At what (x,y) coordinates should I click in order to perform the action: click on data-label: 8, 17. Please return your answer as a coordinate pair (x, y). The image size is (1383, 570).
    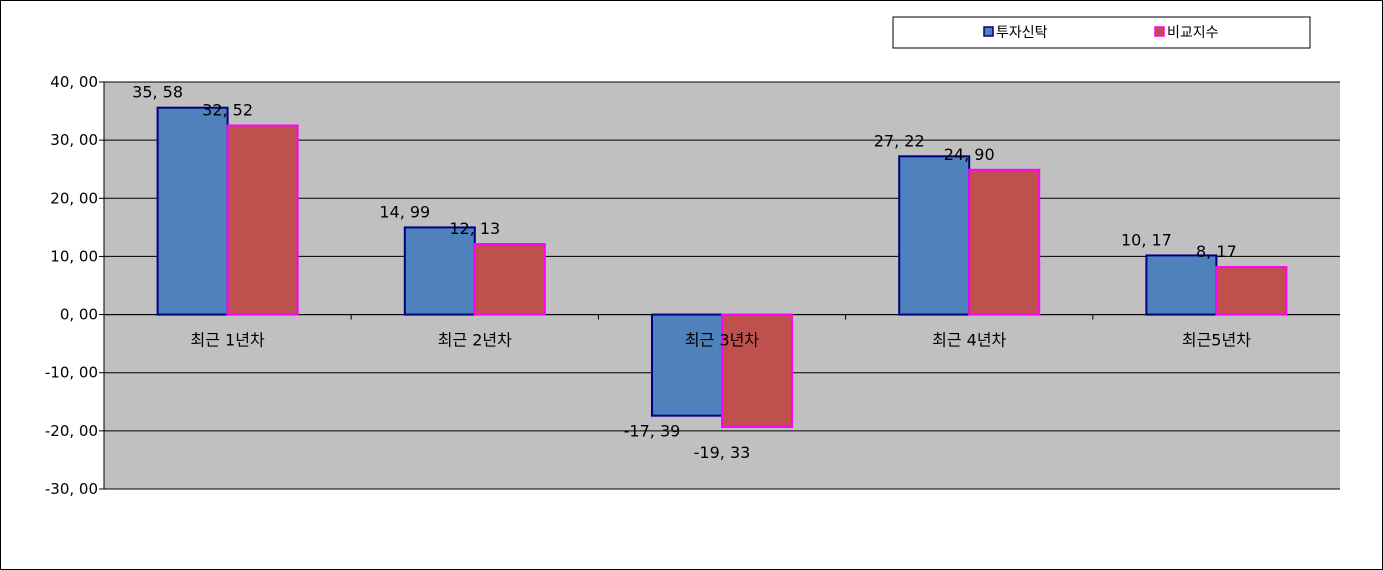
    Looking at the image, I should click on (1216, 251).